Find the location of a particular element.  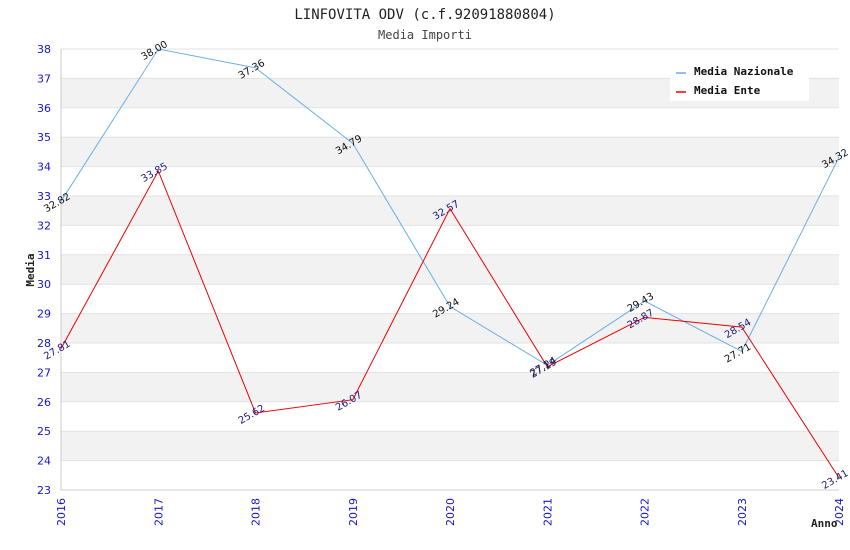

x-axis-label: Anno is located at coordinates (824, 523).